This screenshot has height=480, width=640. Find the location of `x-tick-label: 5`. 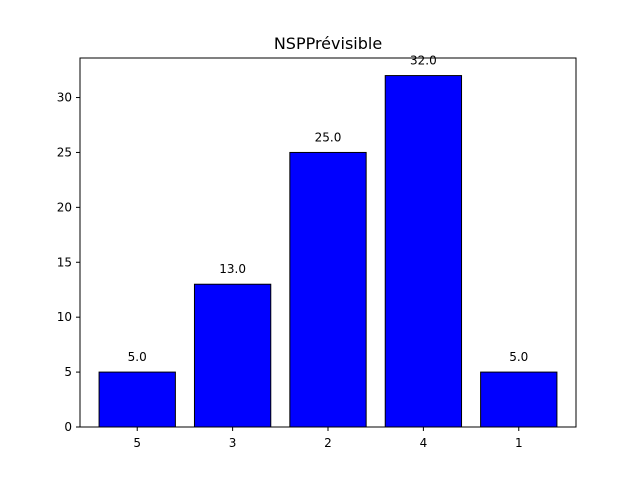

x-tick-label: 5 is located at coordinates (137, 443).